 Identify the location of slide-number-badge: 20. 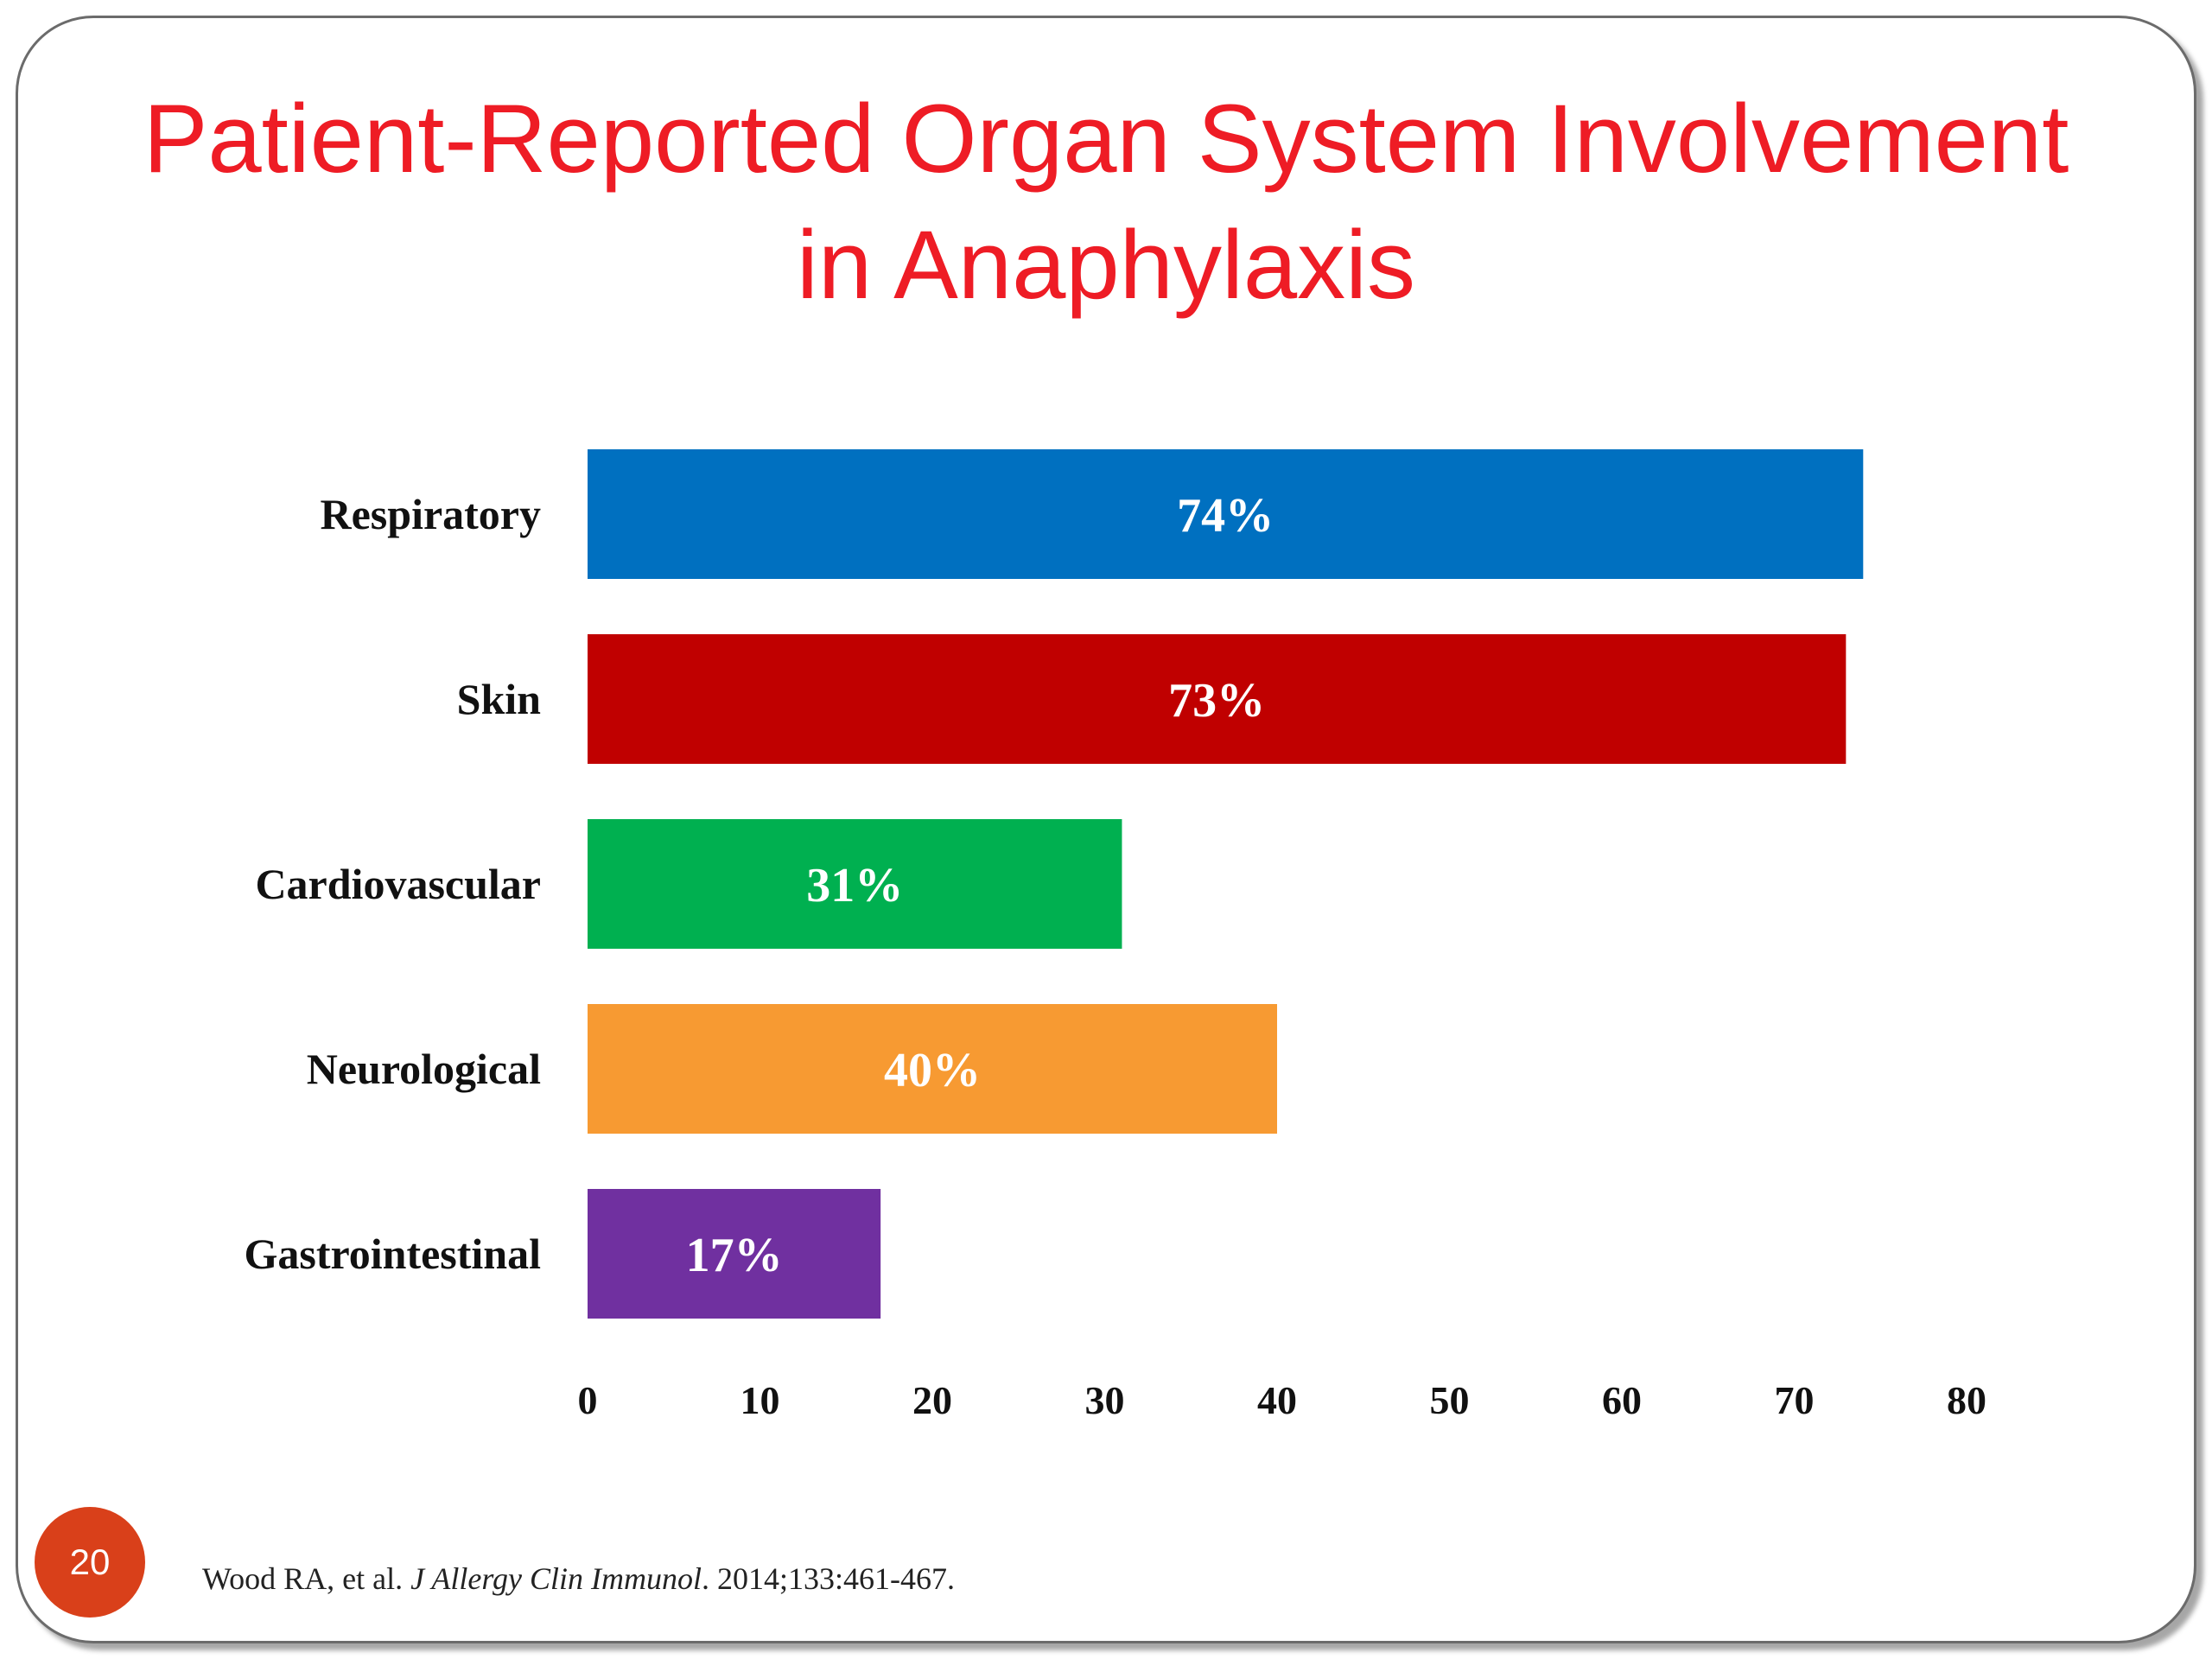
(90, 1562).